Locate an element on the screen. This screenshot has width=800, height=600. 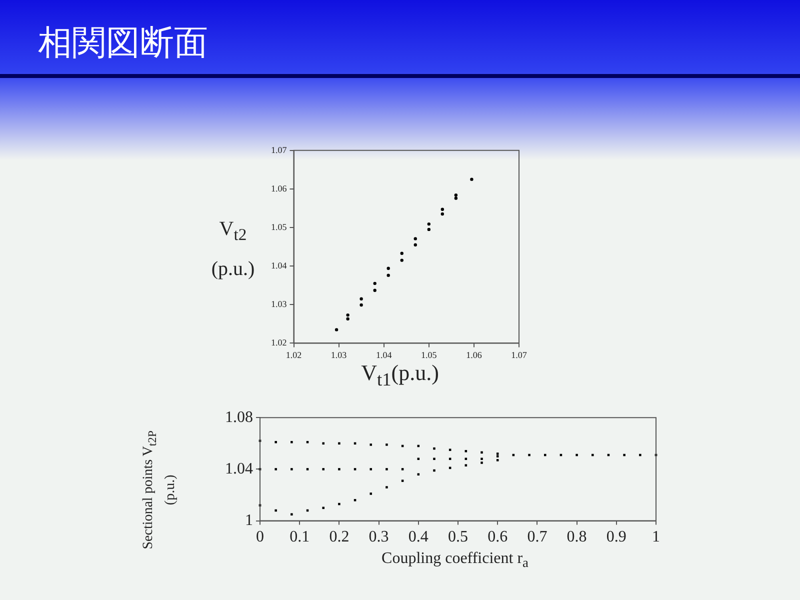
x-tick-label: 1.07 is located at coordinates (519, 355).